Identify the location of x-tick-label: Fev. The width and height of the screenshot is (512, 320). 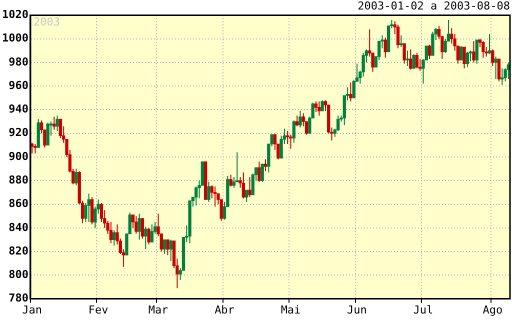
(98, 309).